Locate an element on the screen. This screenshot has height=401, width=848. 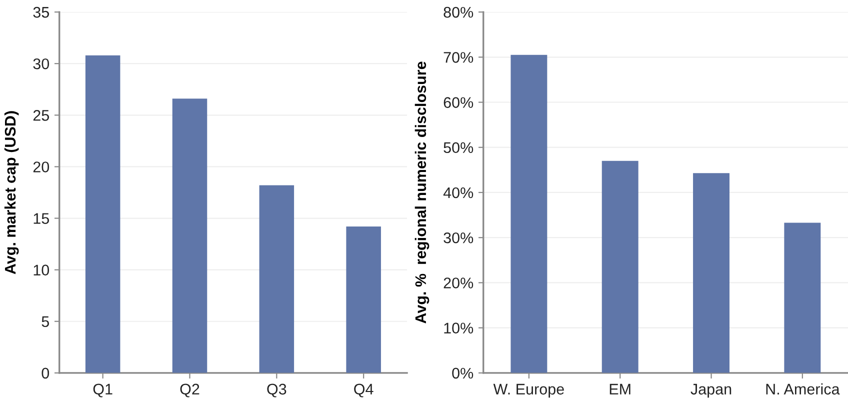
x-tick-label: Japan is located at coordinates (711, 391).